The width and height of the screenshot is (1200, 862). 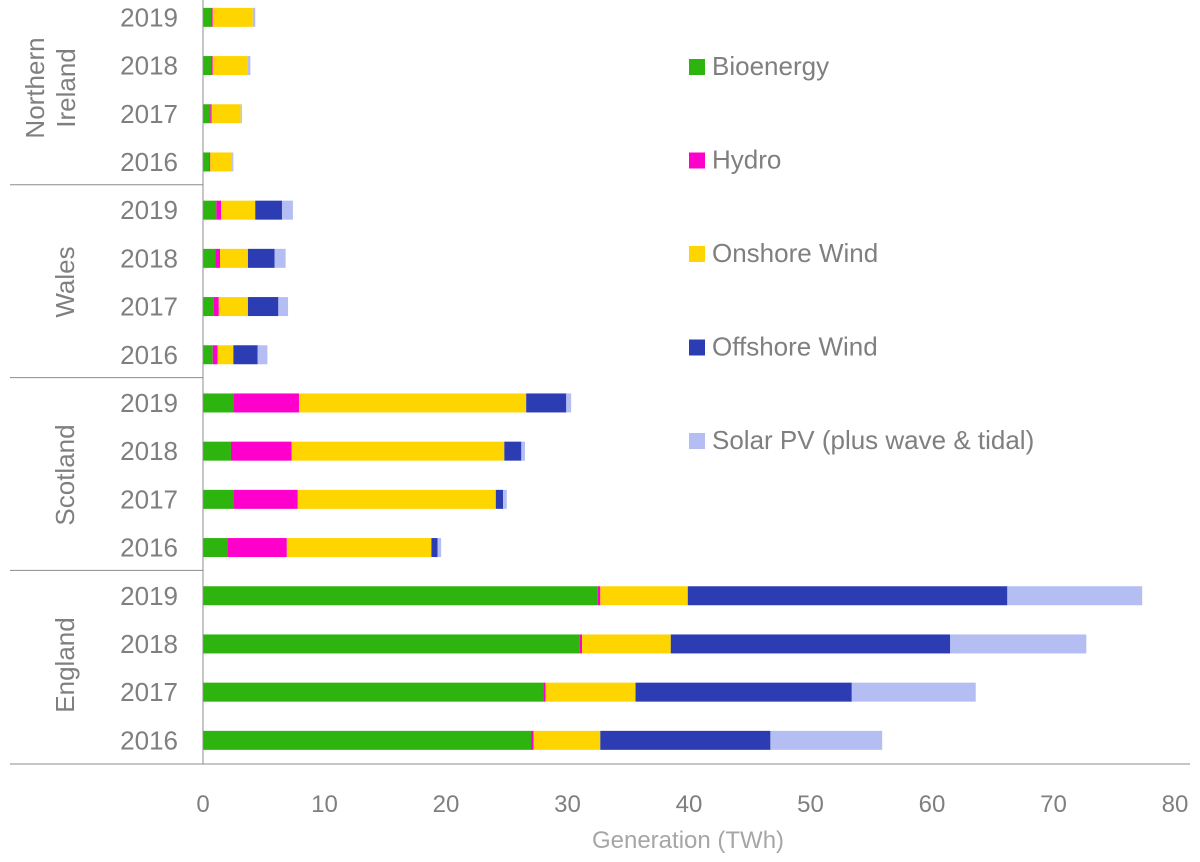 What do you see at coordinates (263, 307) in the screenshot?
I see `bar-segment-wales-2017-offshore` at bounding box center [263, 307].